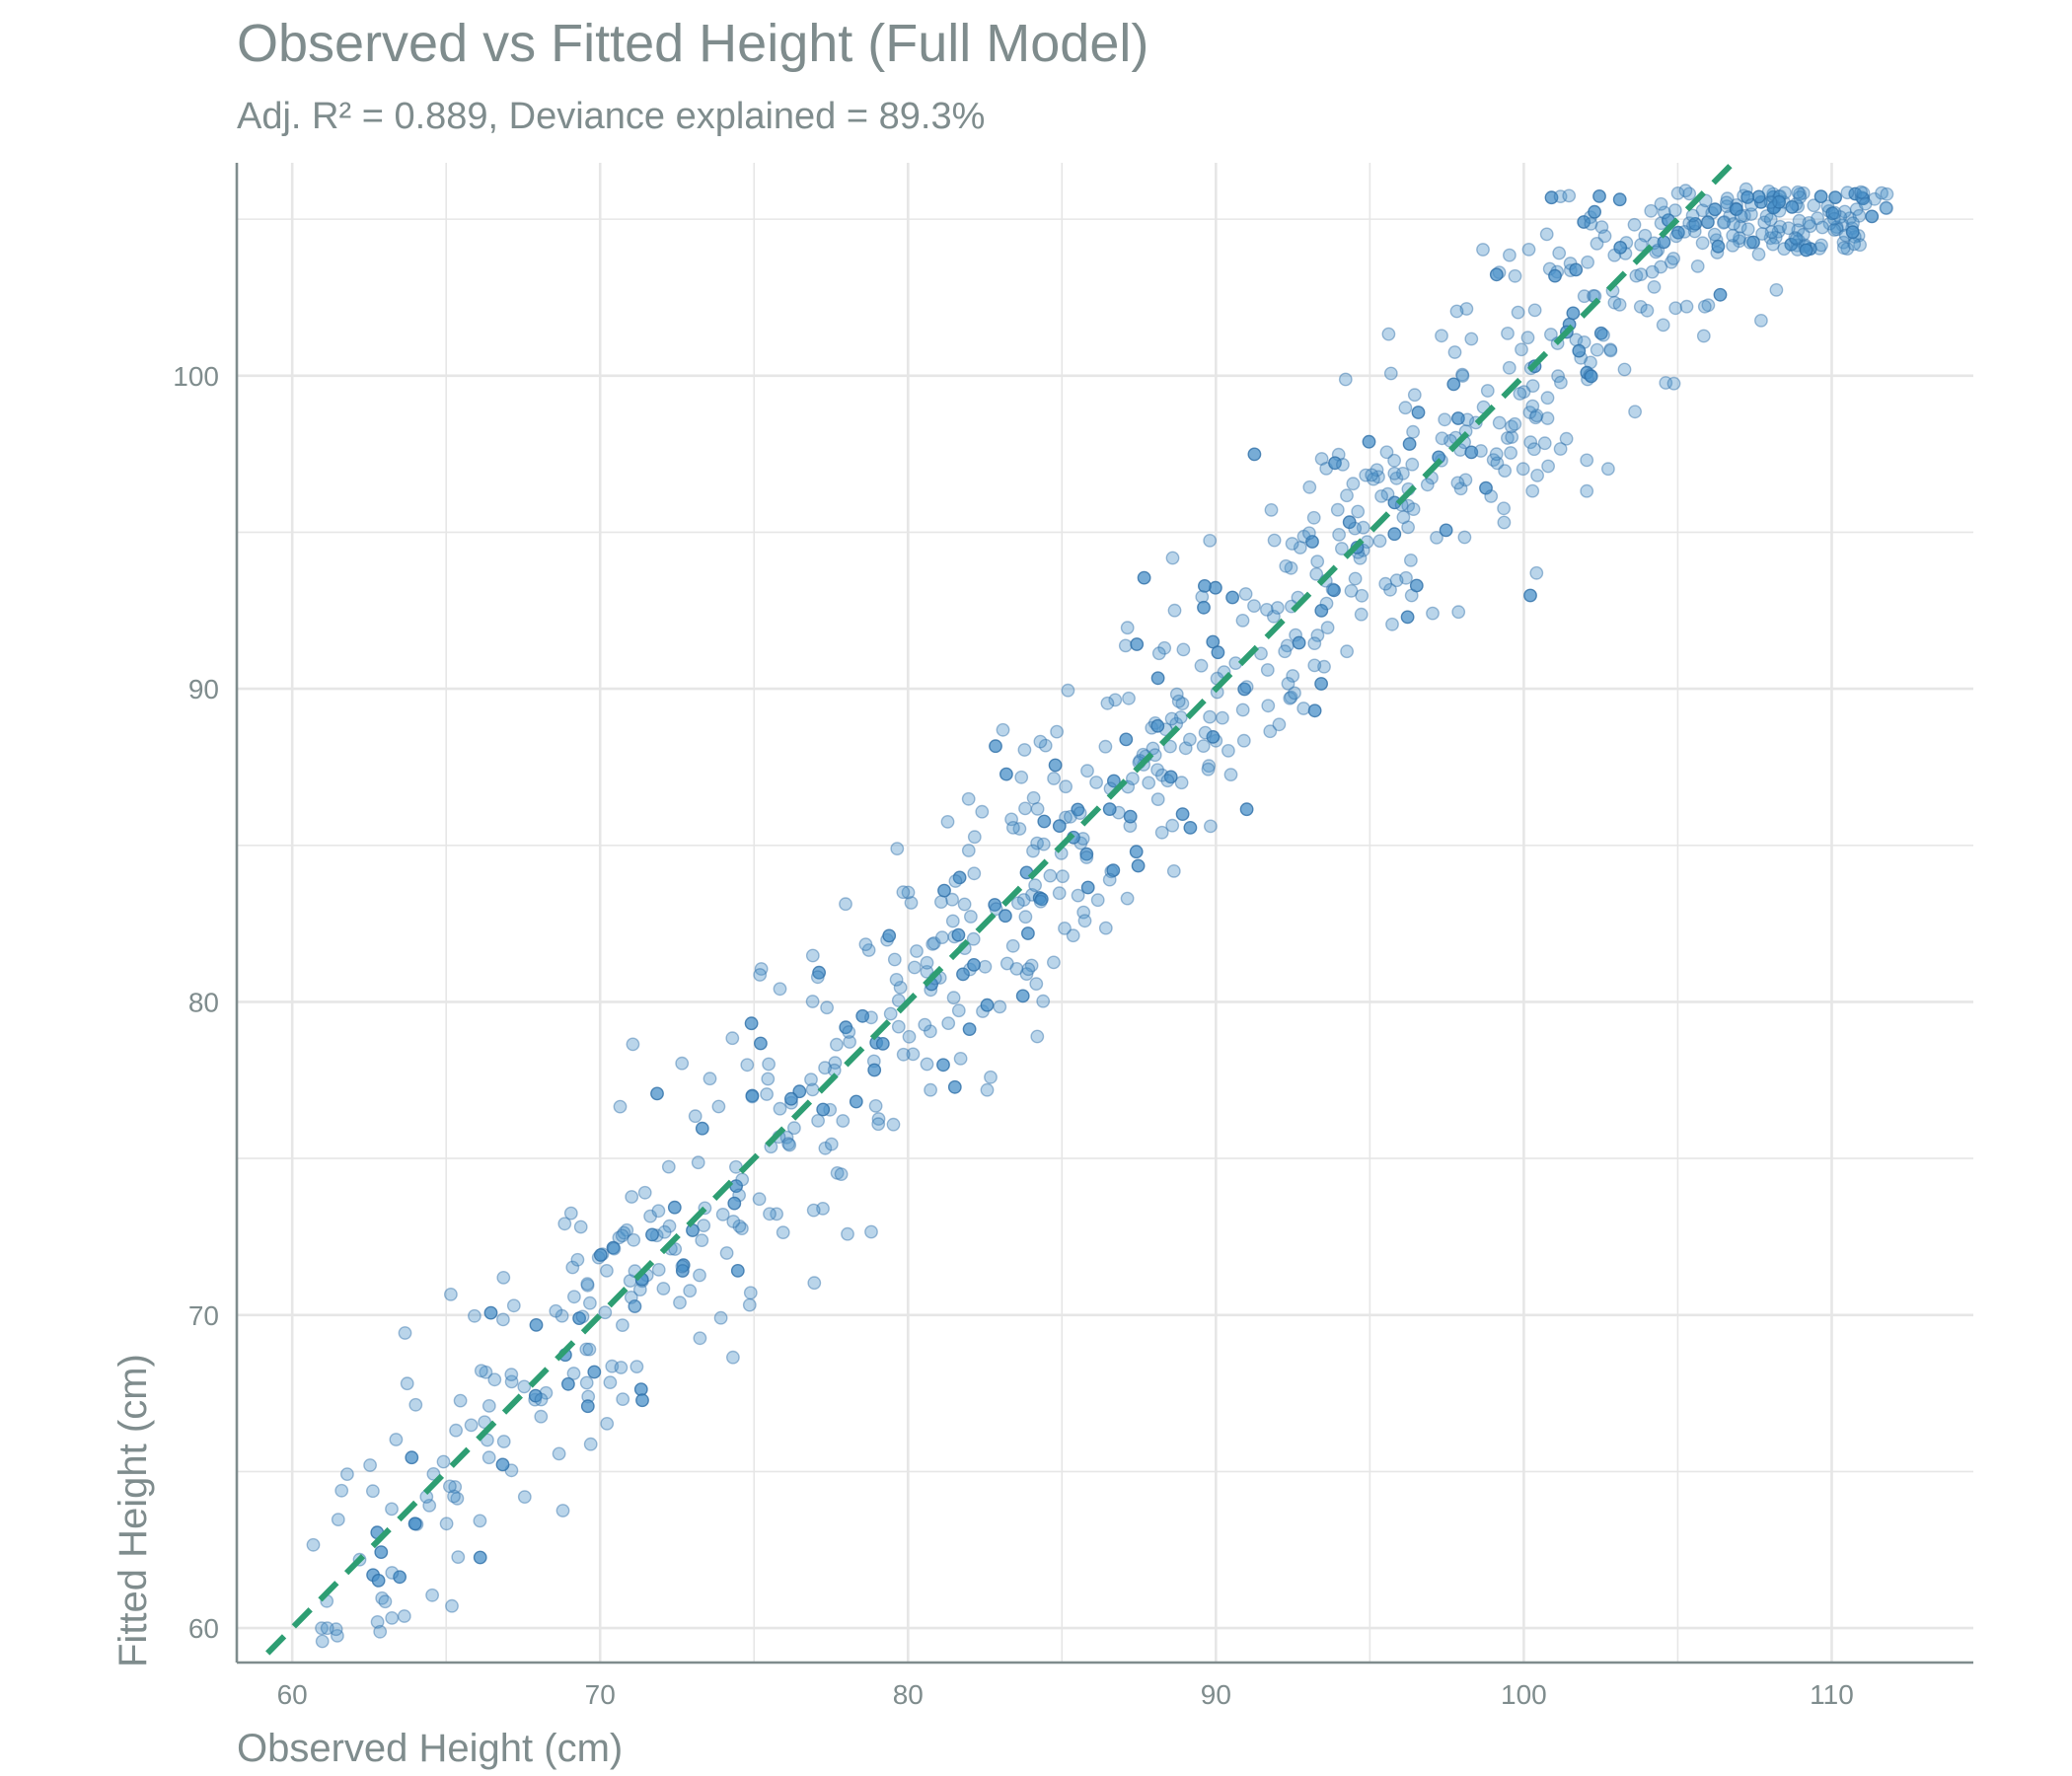 Image resolution: width=2072 pixels, height=1776 pixels. Describe the element at coordinates (196, 377) in the screenshot. I see `y-tick-label: 100` at that location.